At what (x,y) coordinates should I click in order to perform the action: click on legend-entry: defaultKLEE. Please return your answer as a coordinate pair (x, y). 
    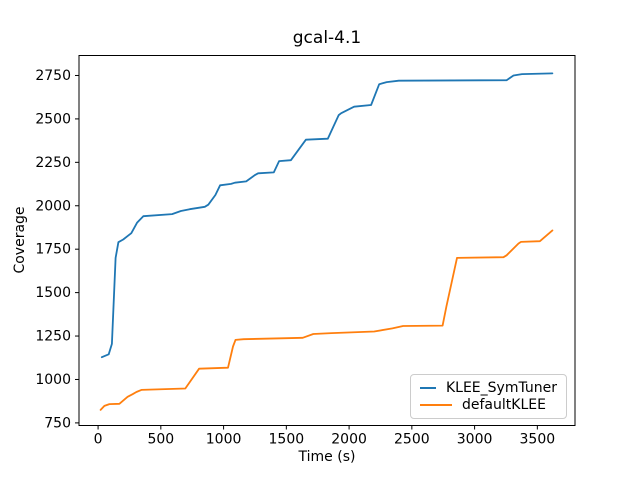
    Looking at the image, I should click on (488, 405).